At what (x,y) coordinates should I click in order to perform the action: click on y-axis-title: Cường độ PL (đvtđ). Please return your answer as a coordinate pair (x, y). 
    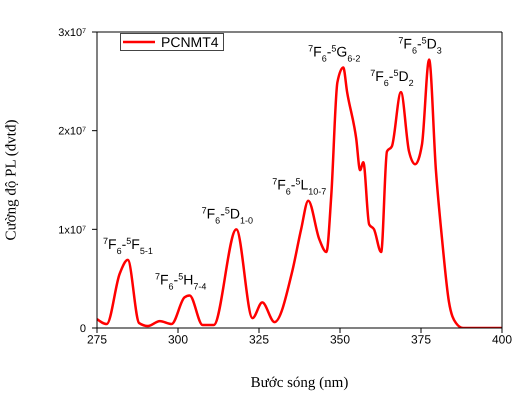
    Looking at the image, I should click on (11, 180).